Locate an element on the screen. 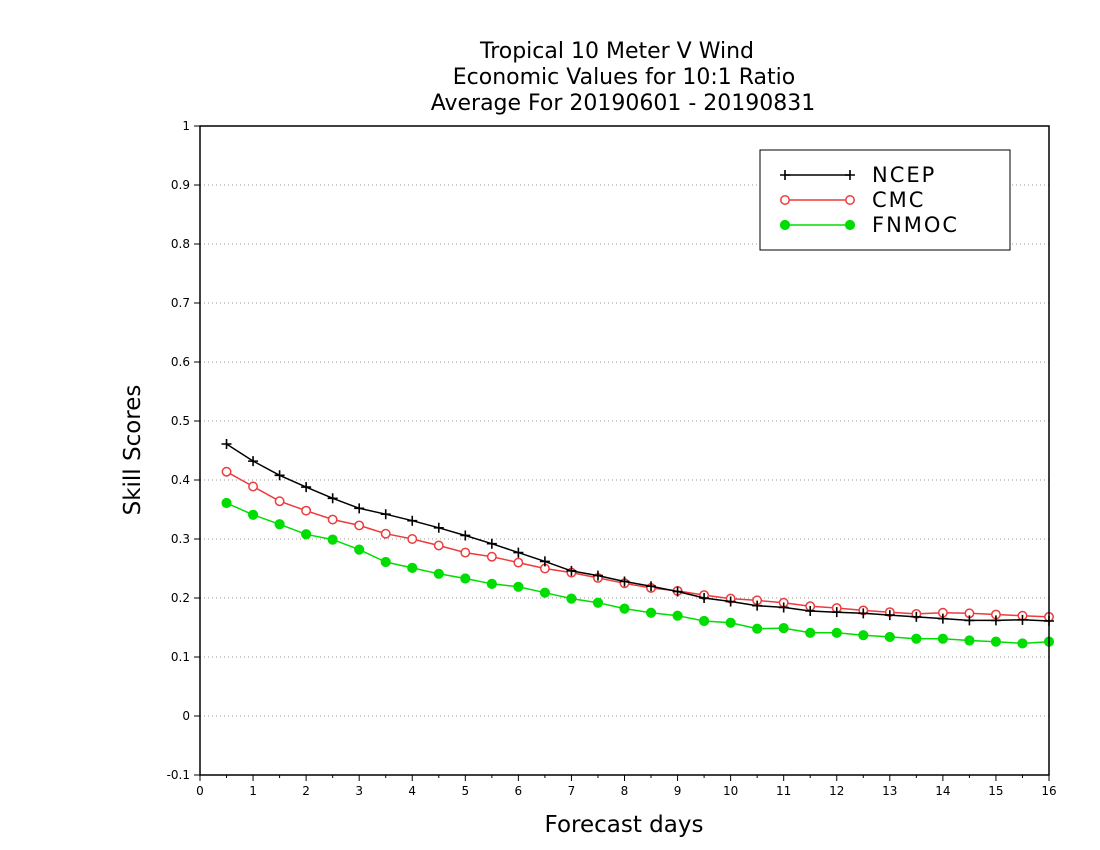 Image resolution: width=1100 pixels, height=850 pixels. series-line-cmc is located at coordinates (638, 544).